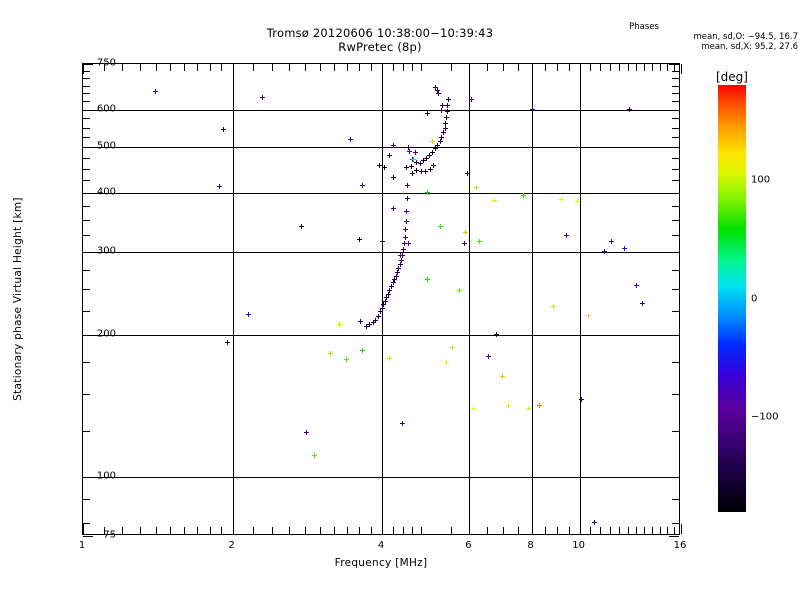  I want to click on x-tick-label: 8, so click(530, 545).